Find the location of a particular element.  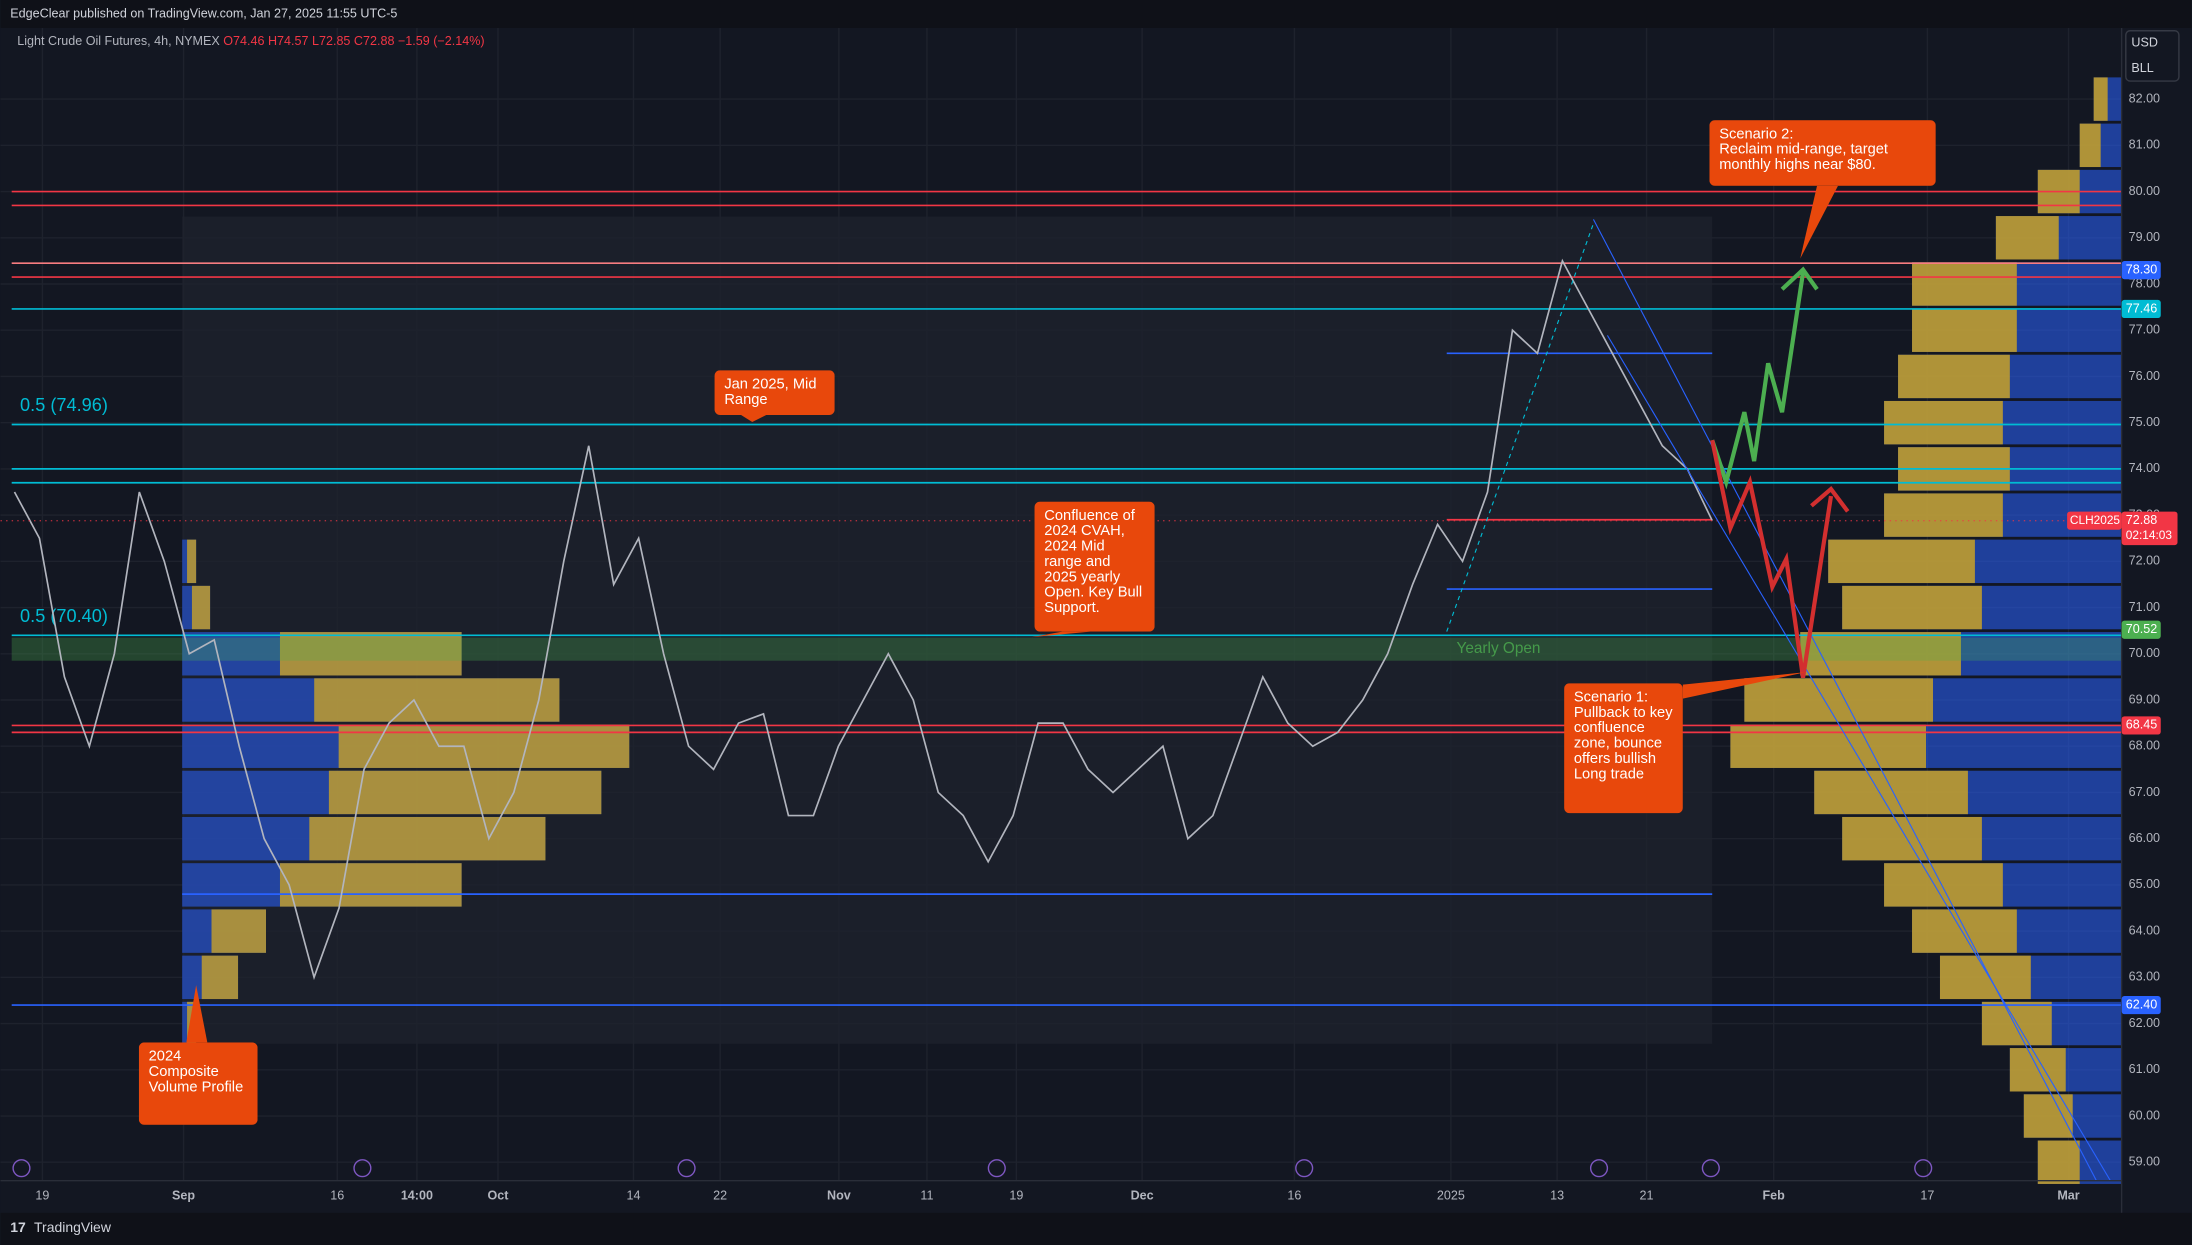

x-tick-label: 14 is located at coordinates (633, 1195).